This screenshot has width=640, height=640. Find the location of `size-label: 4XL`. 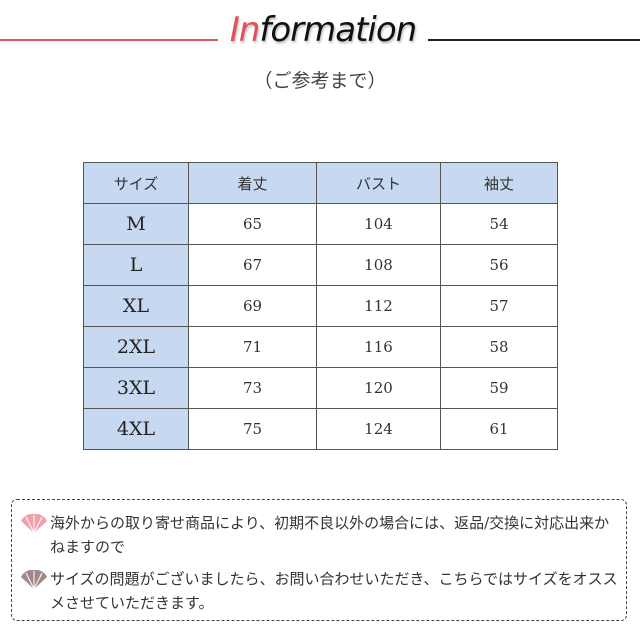

size-label: 4XL is located at coordinates (136, 429).